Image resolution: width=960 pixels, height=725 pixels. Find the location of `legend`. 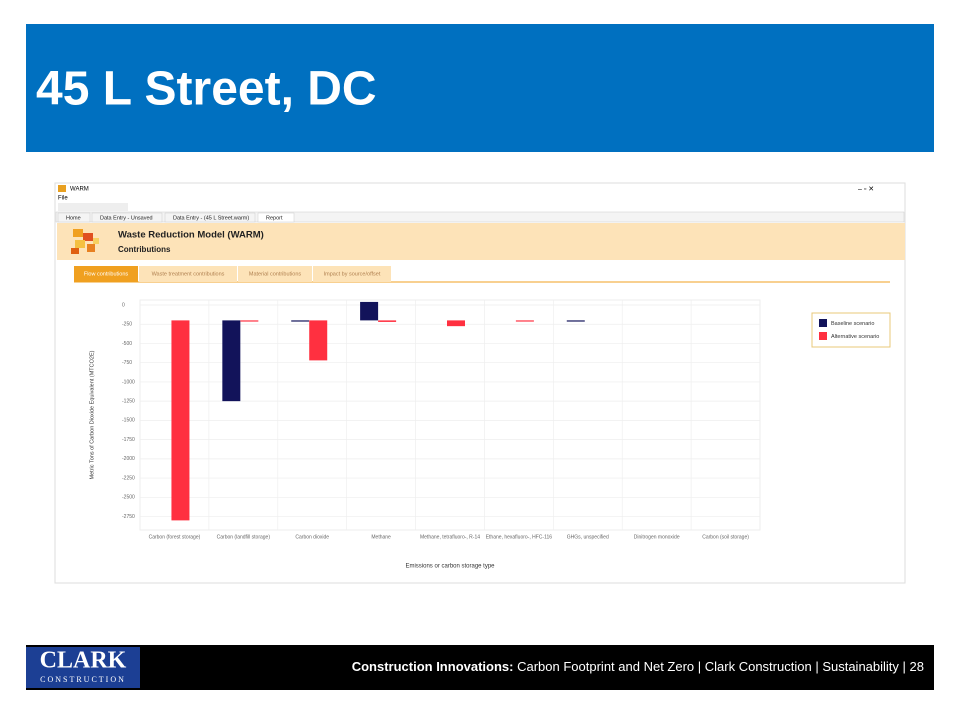

legend is located at coordinates (851, 330).